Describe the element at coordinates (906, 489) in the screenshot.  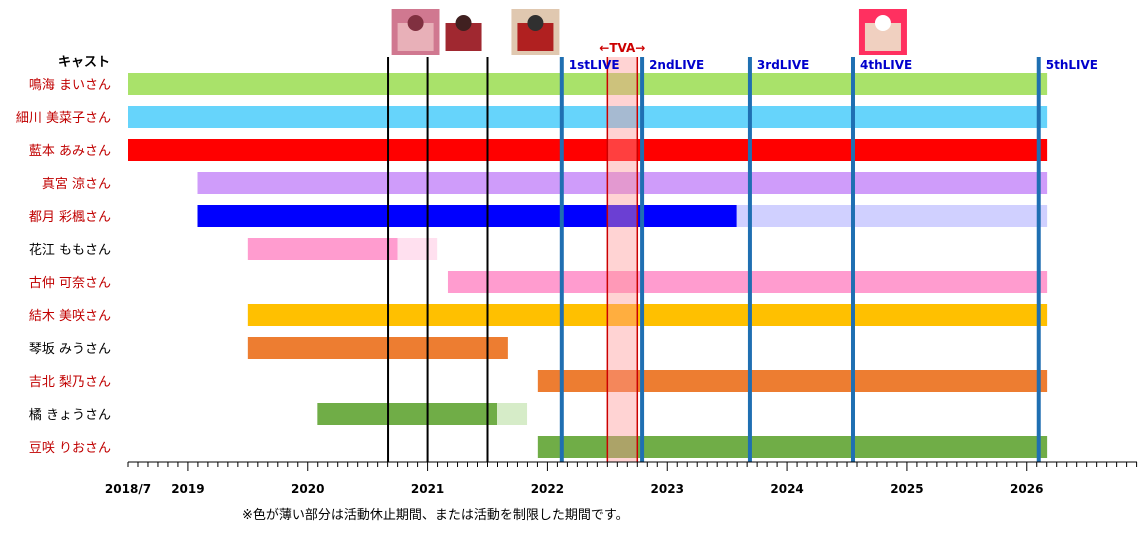
I see `x-tick-label: 2025` at that location.